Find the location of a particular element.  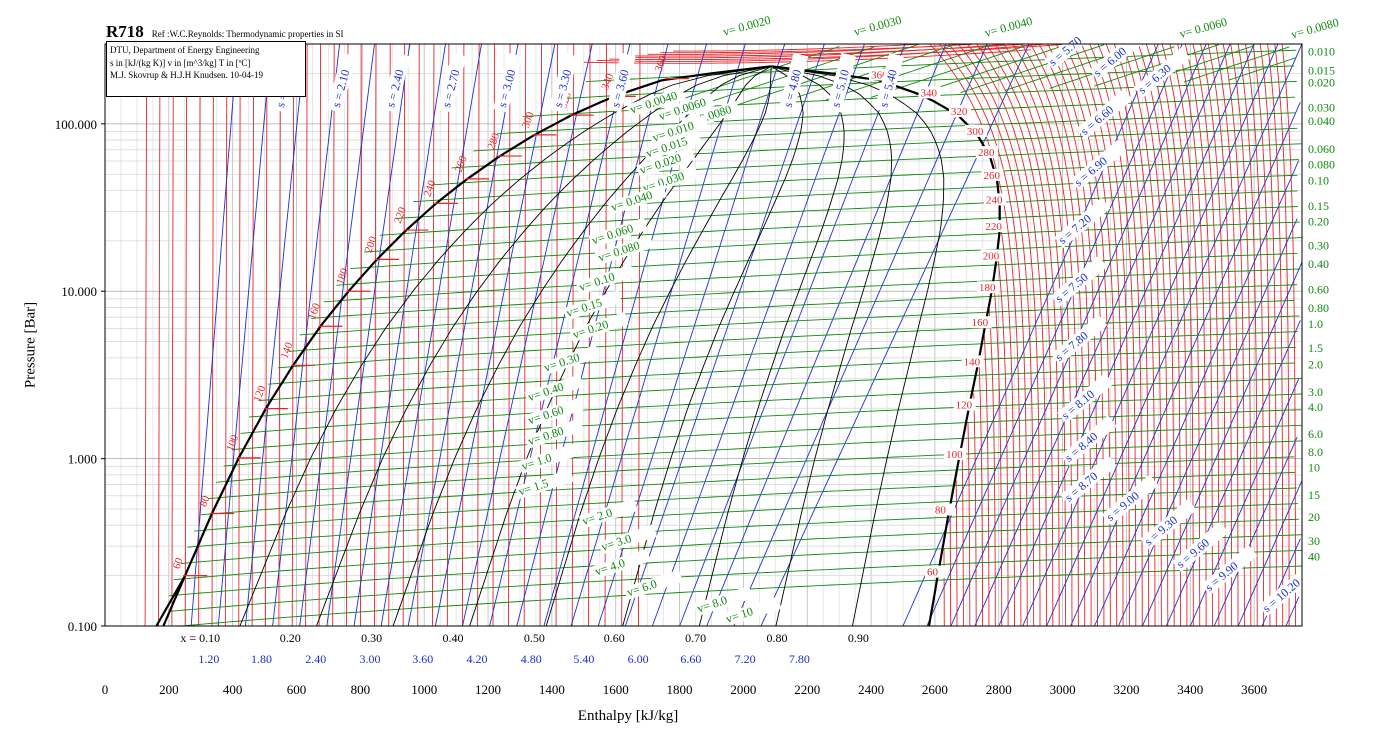

isotherm-label: 80 is located at coordinates (941, 511).